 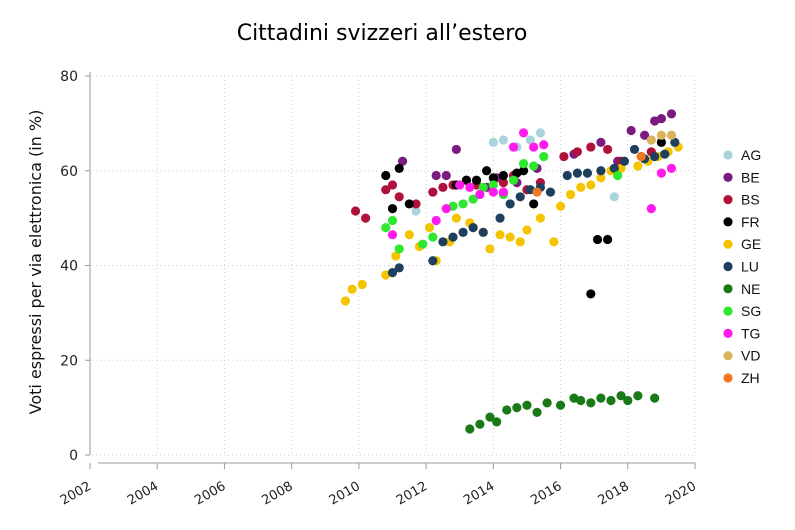 I want to click on y-tick-label: 20, so click(x=69, y=361).